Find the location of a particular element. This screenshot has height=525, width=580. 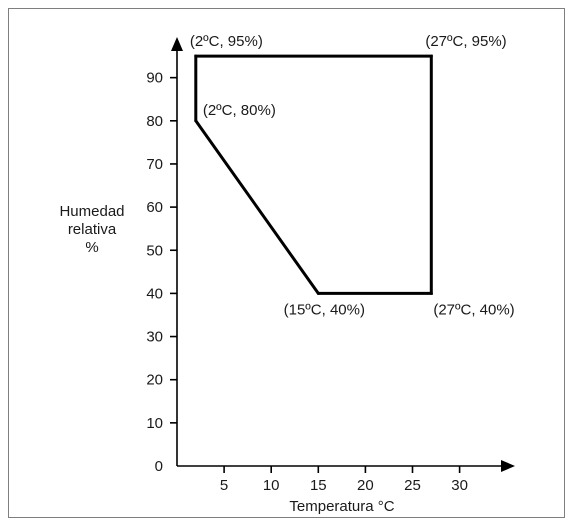

y-tick-label: 30 is located at coordinates (154, 337).